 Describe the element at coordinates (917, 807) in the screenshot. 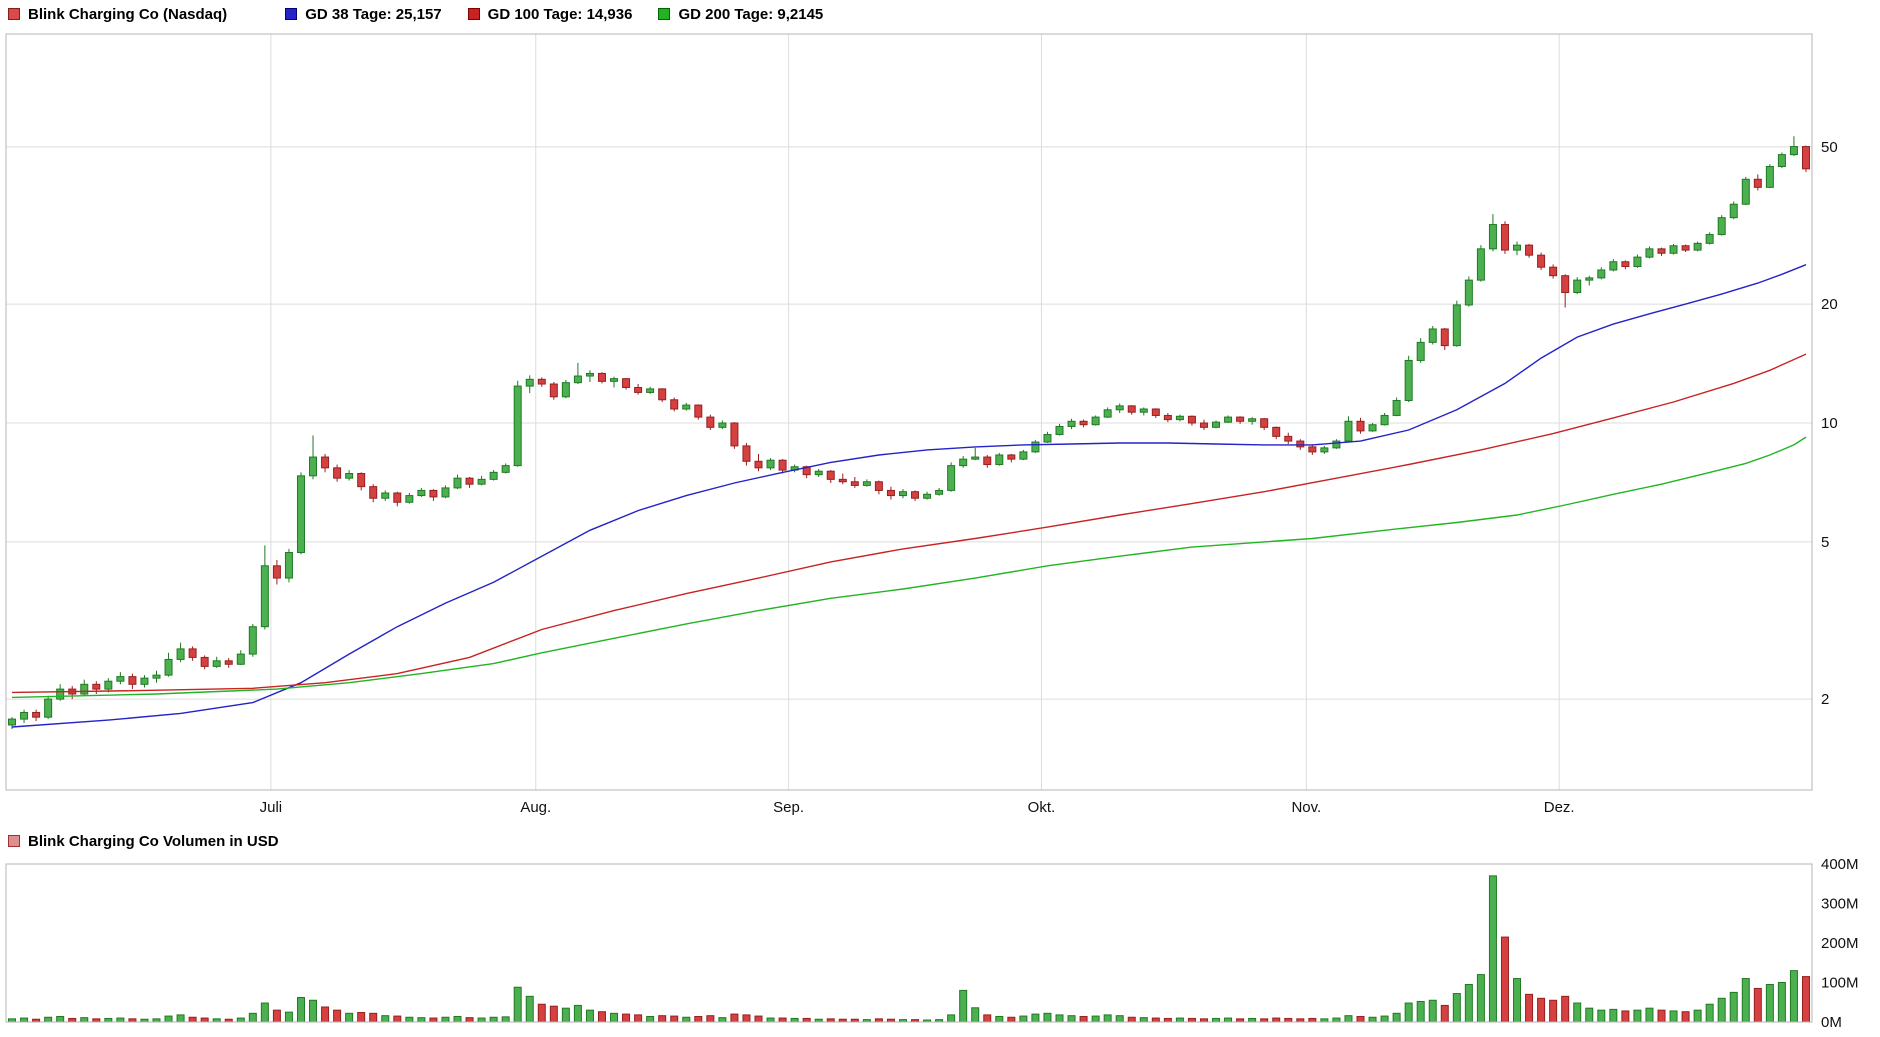

I see `month-axis-labels: Juli Aug. Sep. Okt. Nov. Dez.` at that location.